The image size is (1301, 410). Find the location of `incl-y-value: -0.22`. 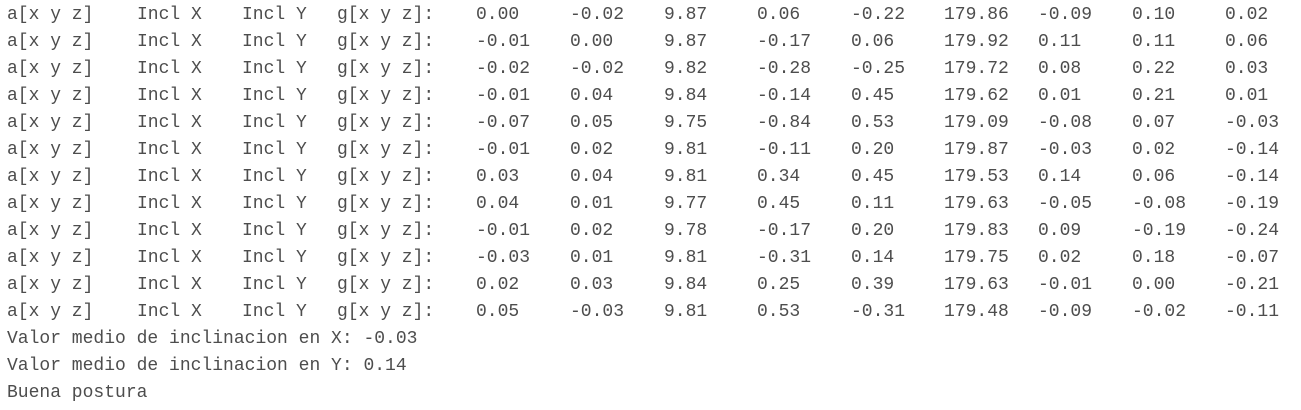

incl-y-value: -0.22 is located at coordinates (878, 15).